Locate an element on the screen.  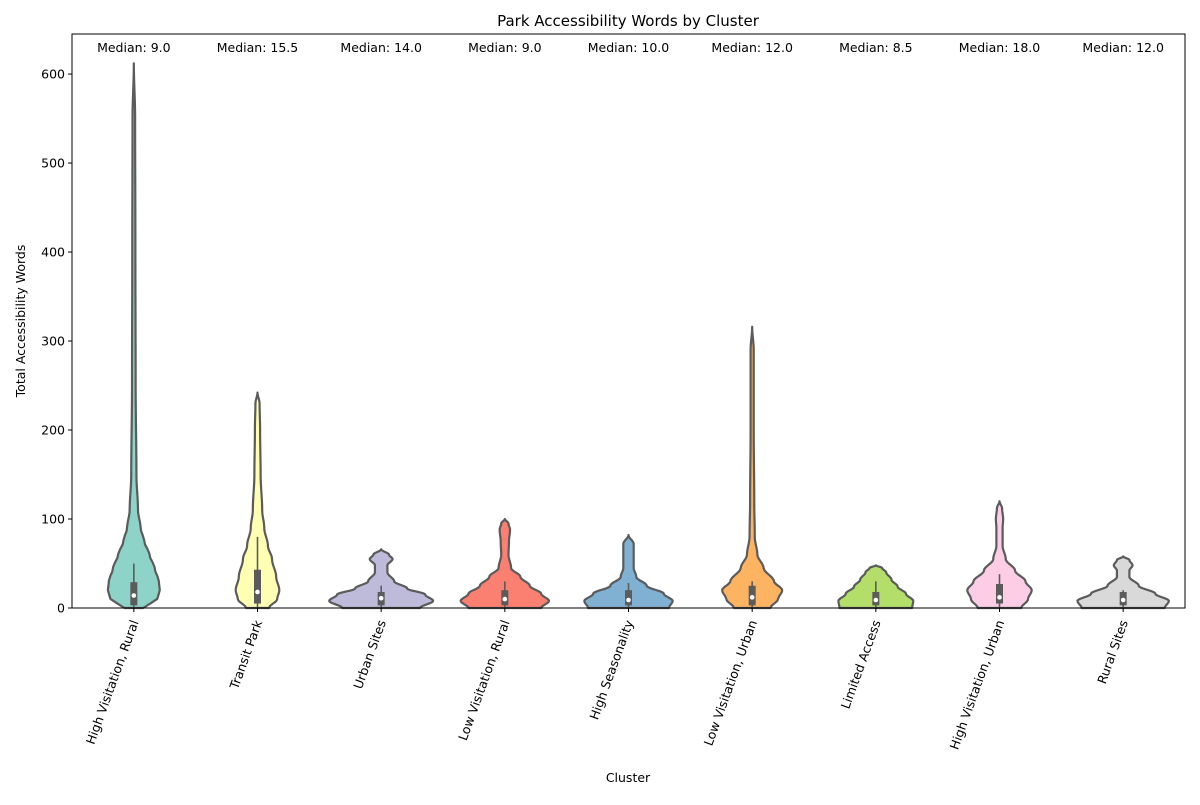
x-tick-label: High Visitation, Rural is located at coordinates (112, 682).